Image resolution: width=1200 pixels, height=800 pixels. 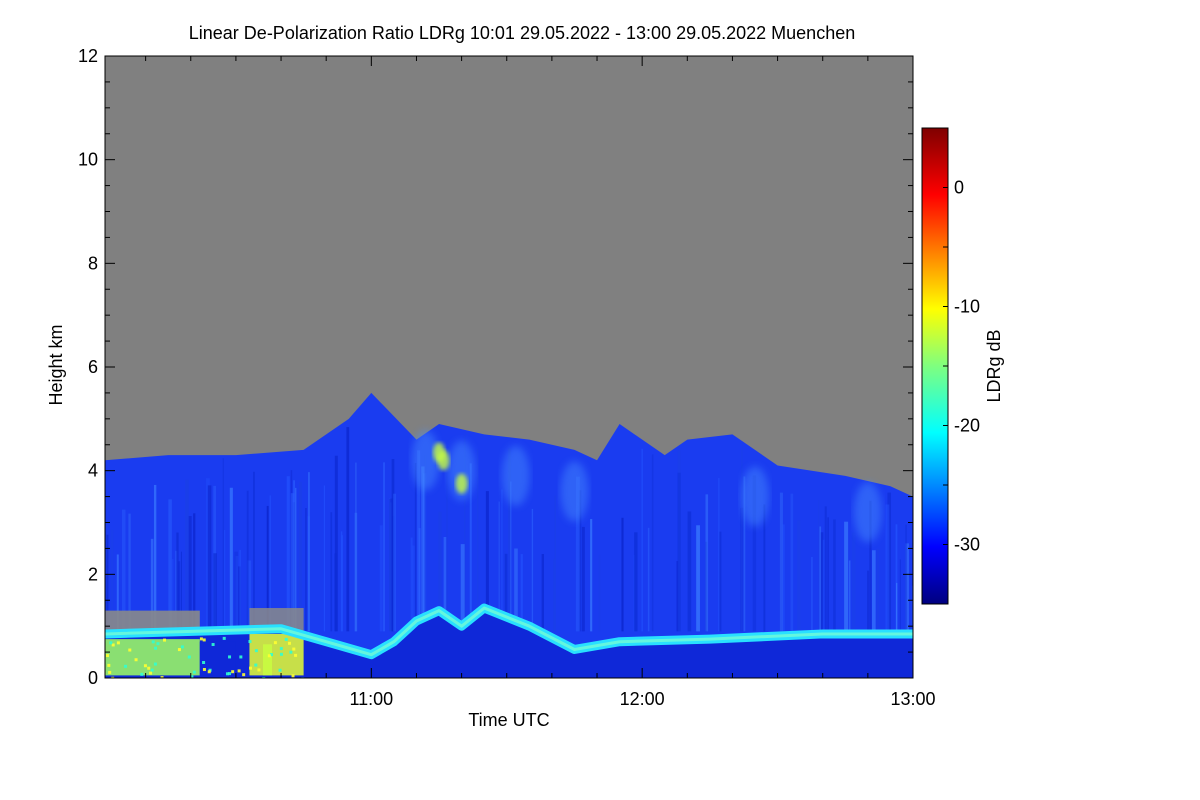 What do you see at coordinates (443, 460) in the screenshot?
I see `depolarizing-speckle` at bounding box center [443, 460].